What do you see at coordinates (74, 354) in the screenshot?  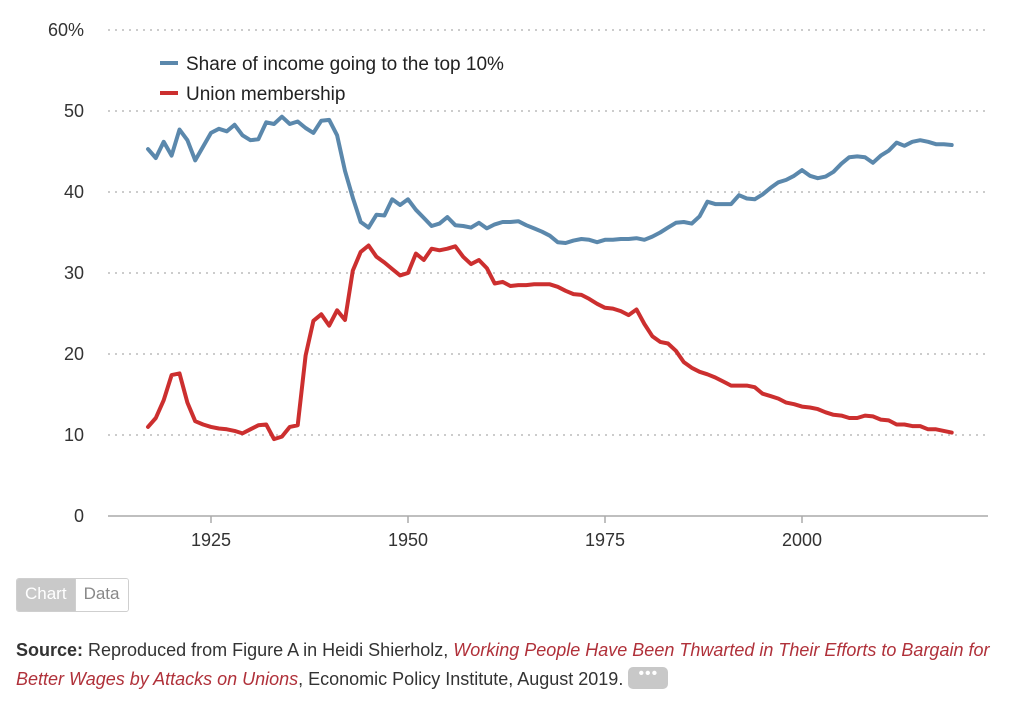 I see `y-tick-label: 20` at bounding box center [74, 354].